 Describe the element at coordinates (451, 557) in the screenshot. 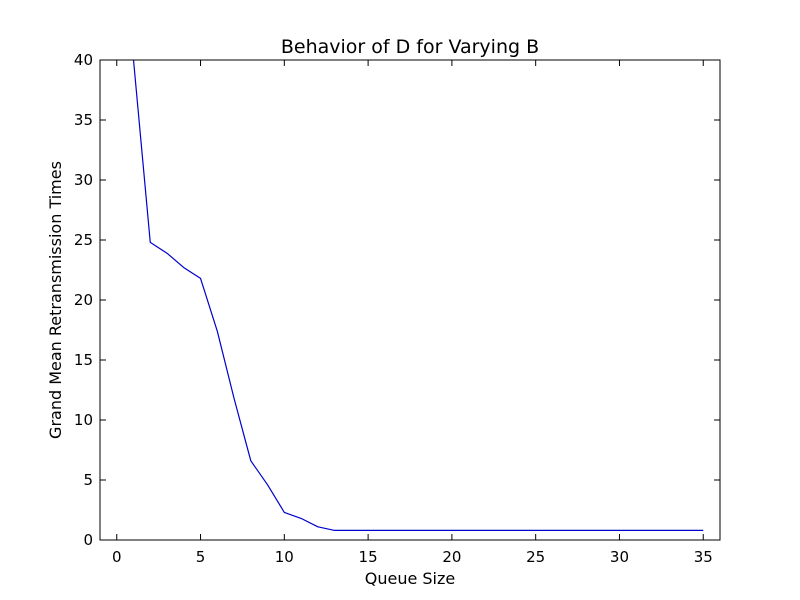

I see `x-tick-label: 20` at that location.